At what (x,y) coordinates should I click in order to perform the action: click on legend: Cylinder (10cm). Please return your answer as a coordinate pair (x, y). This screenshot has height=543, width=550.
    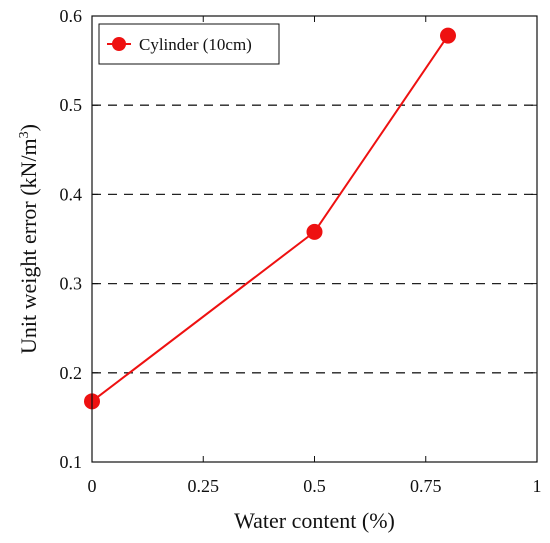
    Looking at the image, I should click on (189, 44).